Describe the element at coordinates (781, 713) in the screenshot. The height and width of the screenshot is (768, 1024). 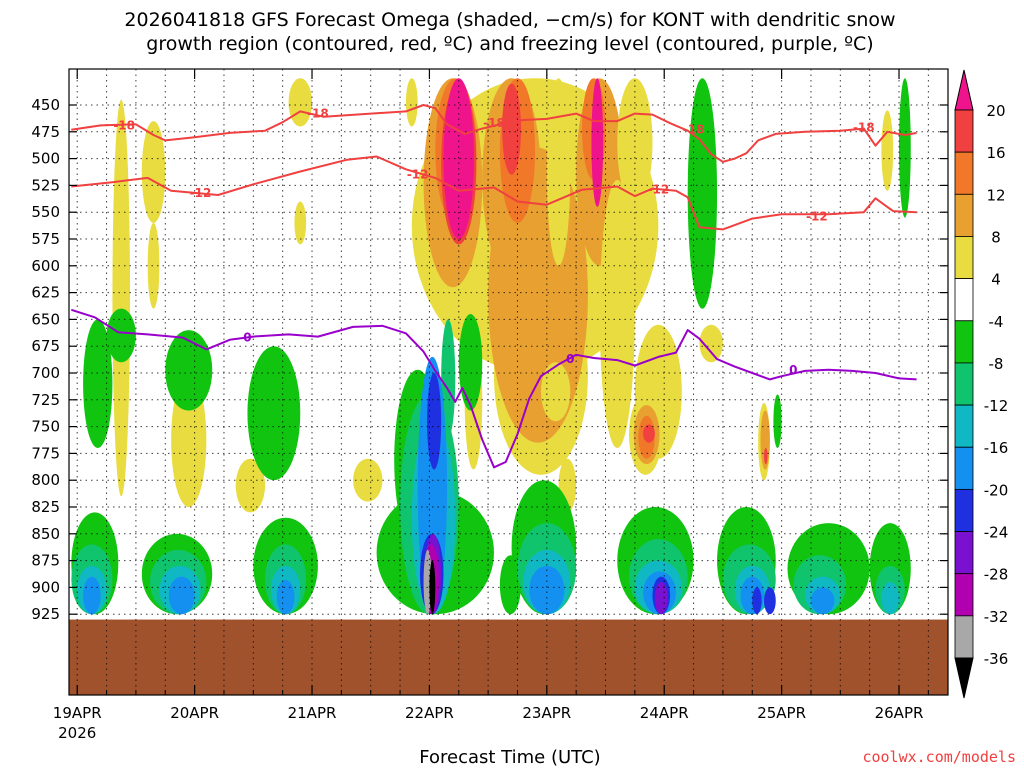
I see `x-tick-label: 25APR` at that location.